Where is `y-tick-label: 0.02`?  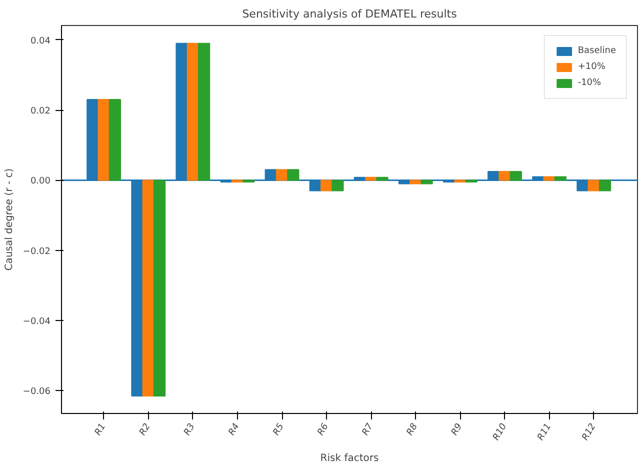
y-tick-label: 0.02 is located at coordinates (40, 111).